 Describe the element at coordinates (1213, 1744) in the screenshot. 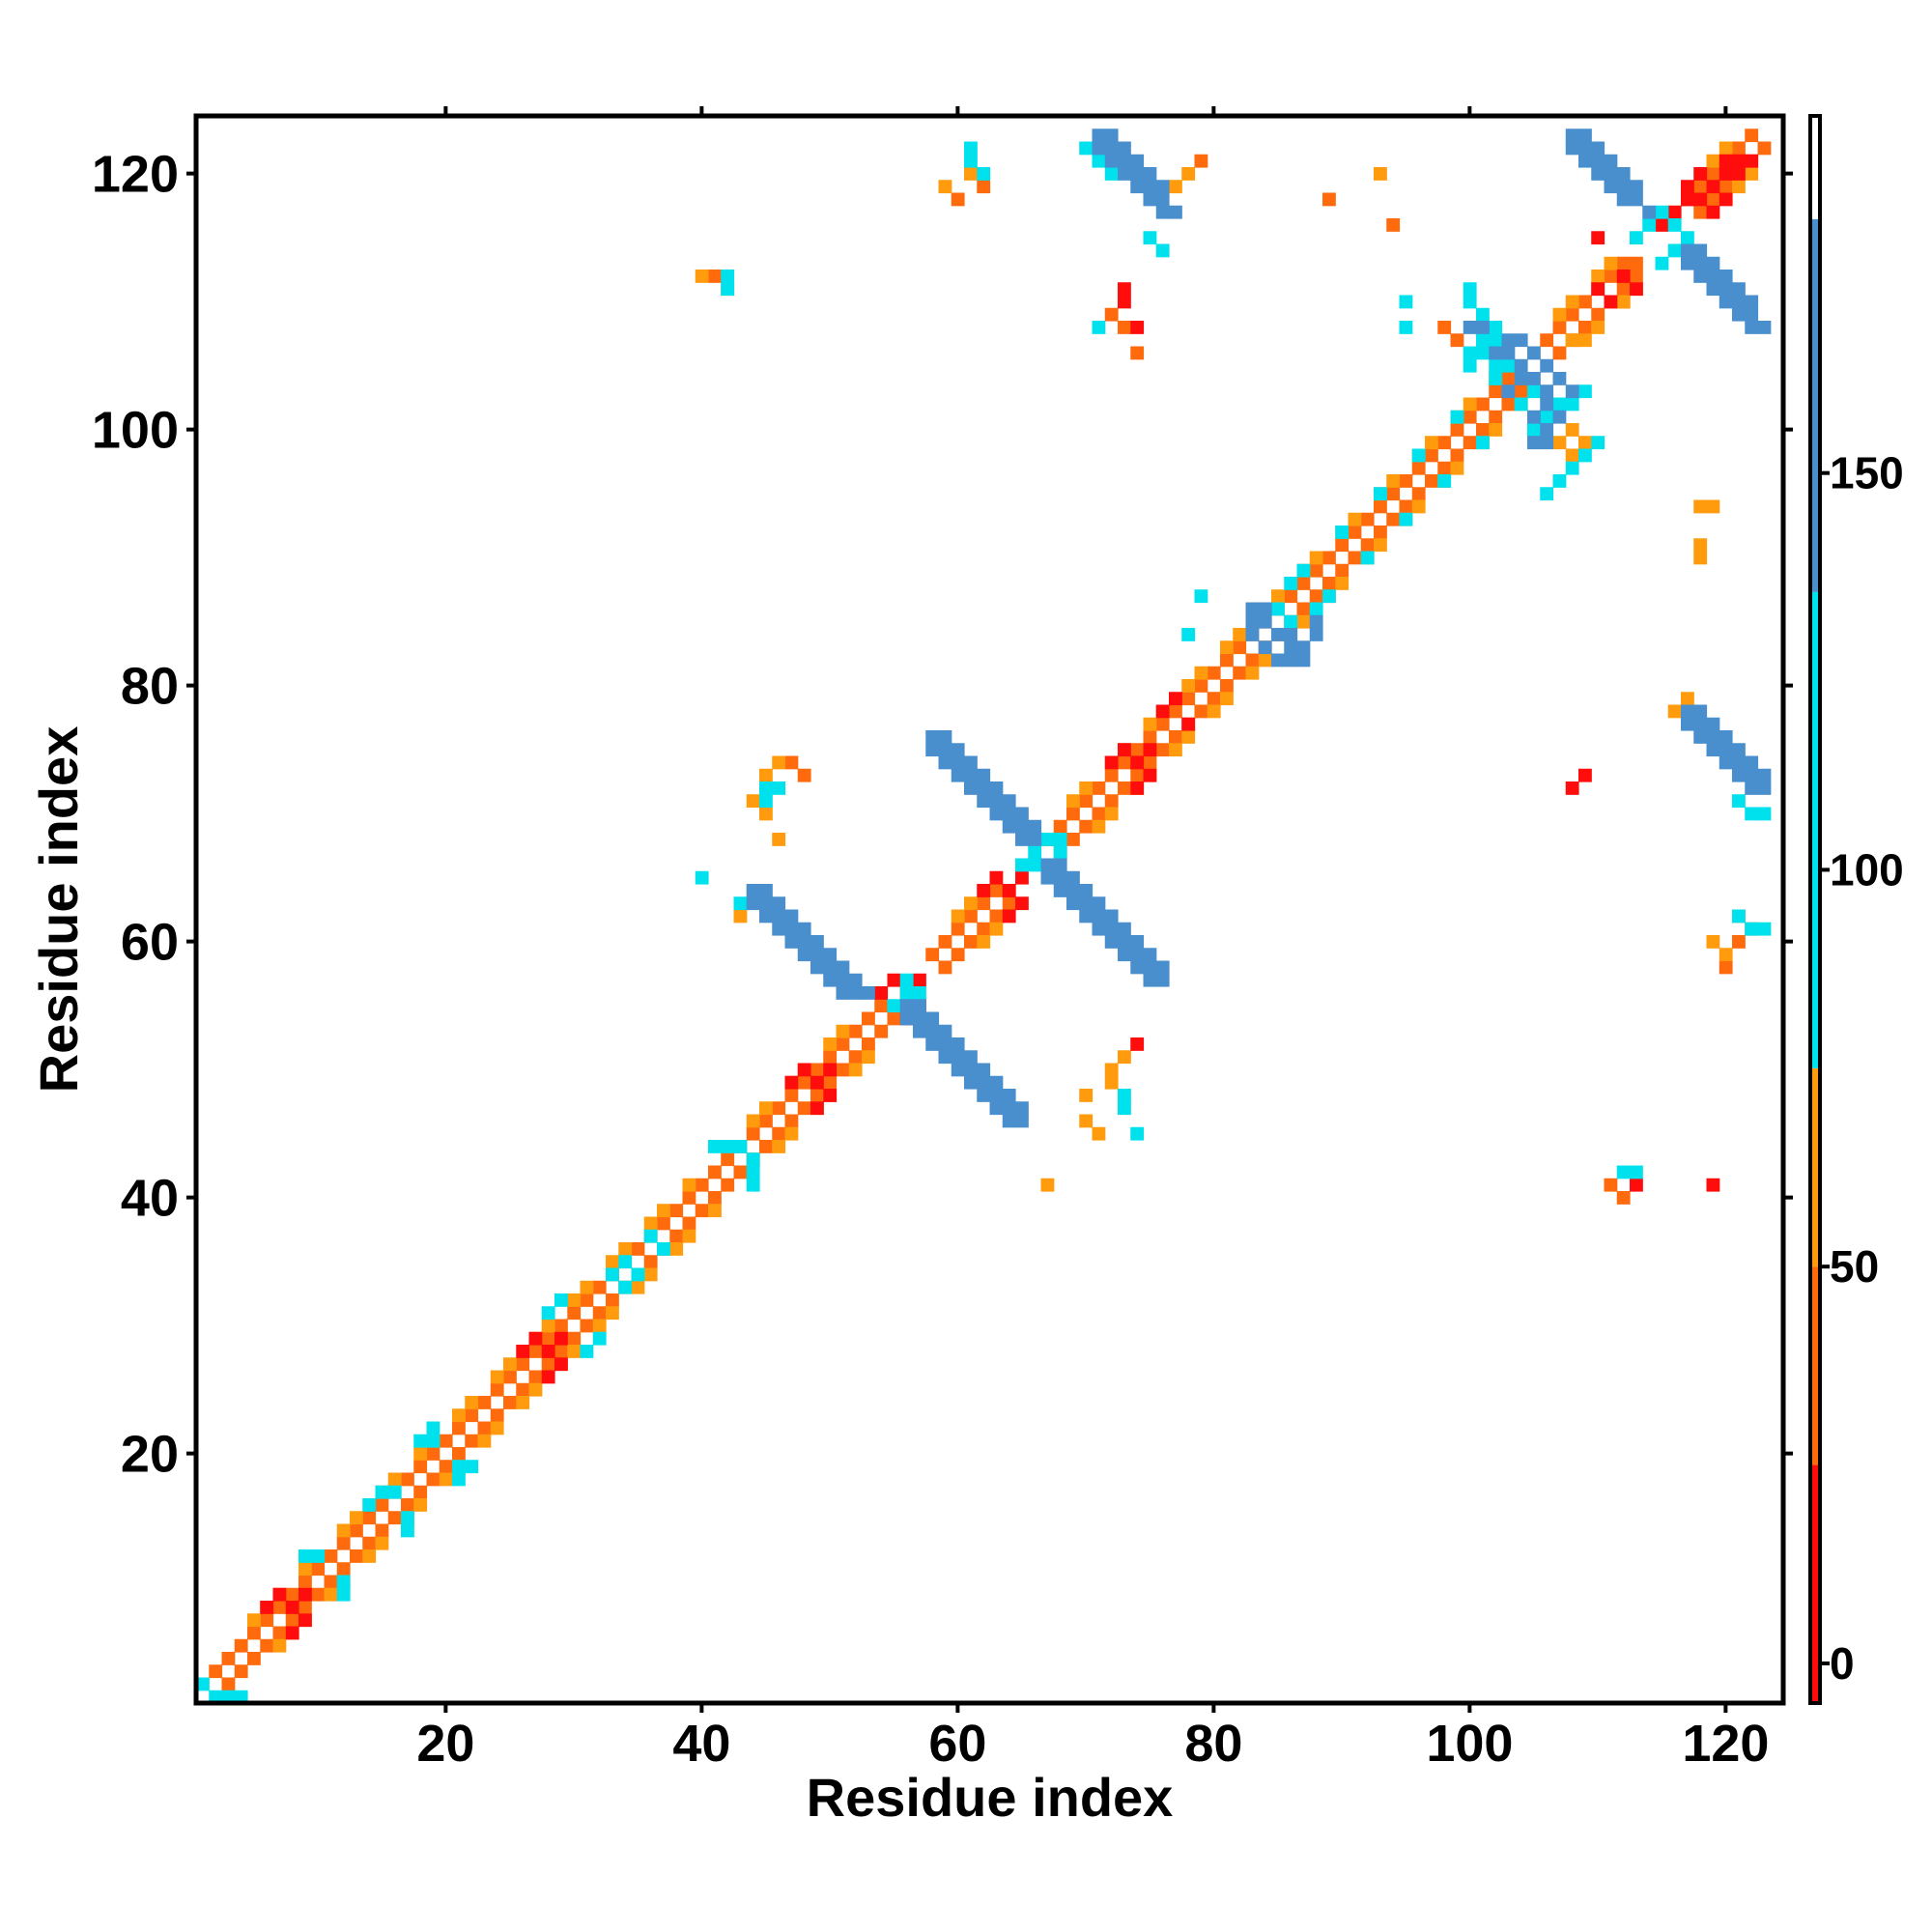

I see `x-tick-label: 80` at that location.